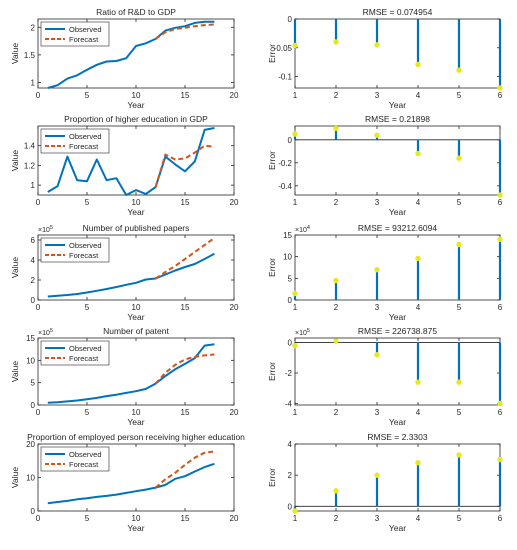 The width and height of the screenshot is (517, 550). I want to click on x-tick-label: 2, so click(336, 518).